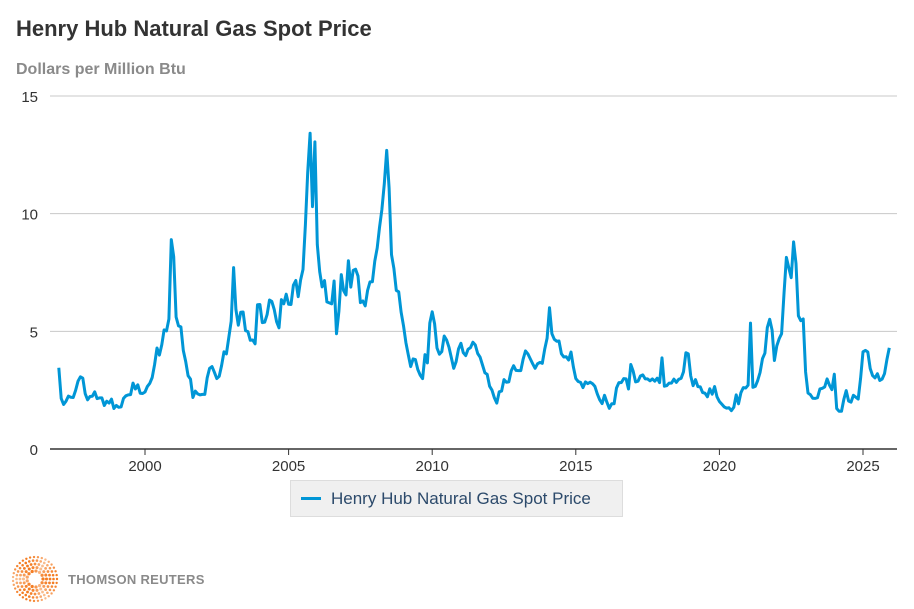 The image size is (914, 609). I want to click on x-tick-label: 2010, so click(432, 466).